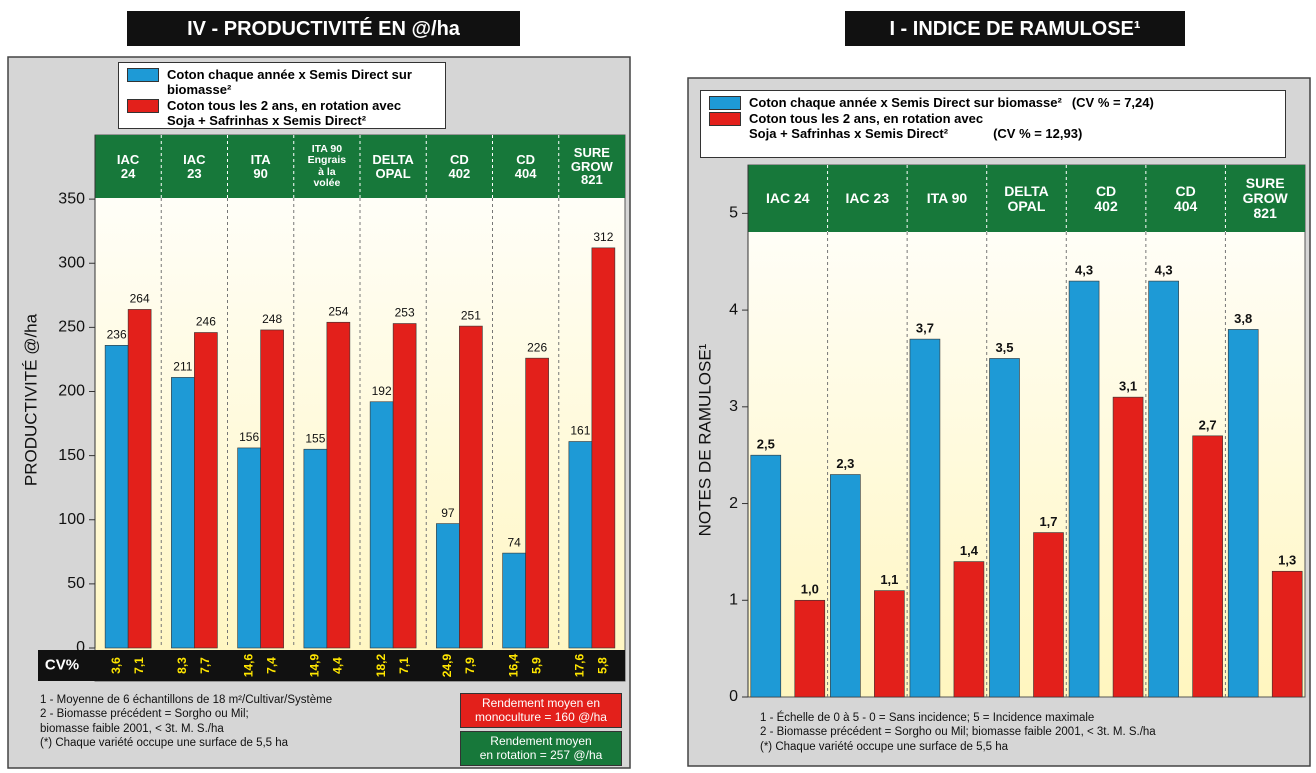 The image size is (1316, 773). Describe the element at coordinates (182, 367) in the screenshot. I see `value-label: 211` at that location.